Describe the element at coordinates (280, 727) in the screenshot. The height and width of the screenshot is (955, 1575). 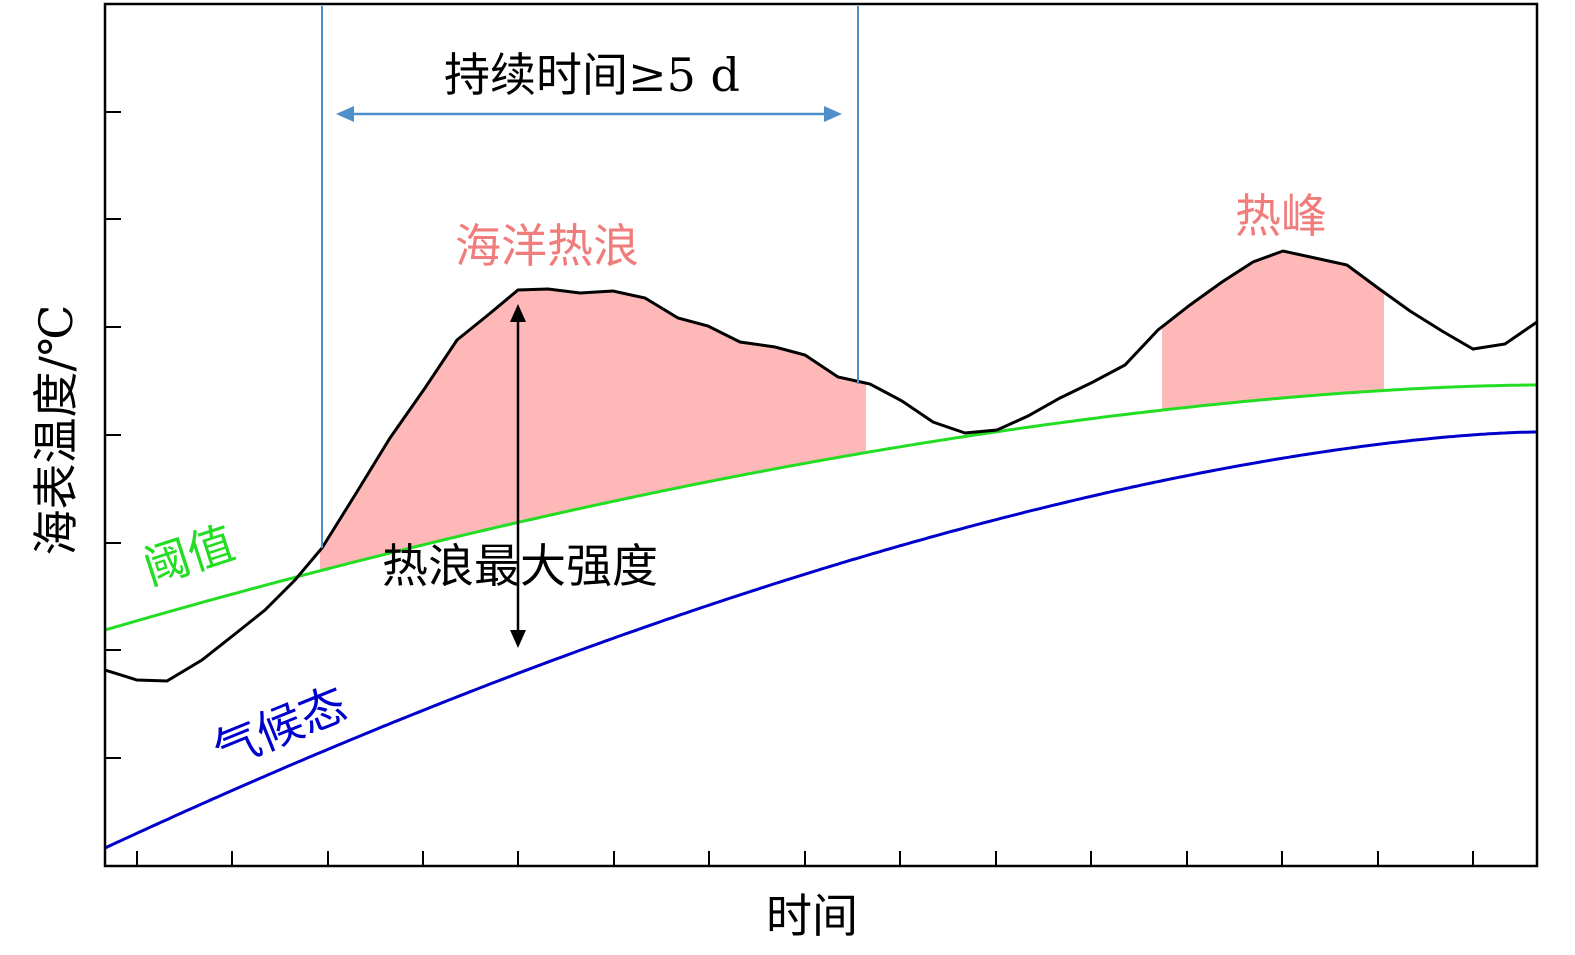
I see `climatology-label: 气候态` at that location.